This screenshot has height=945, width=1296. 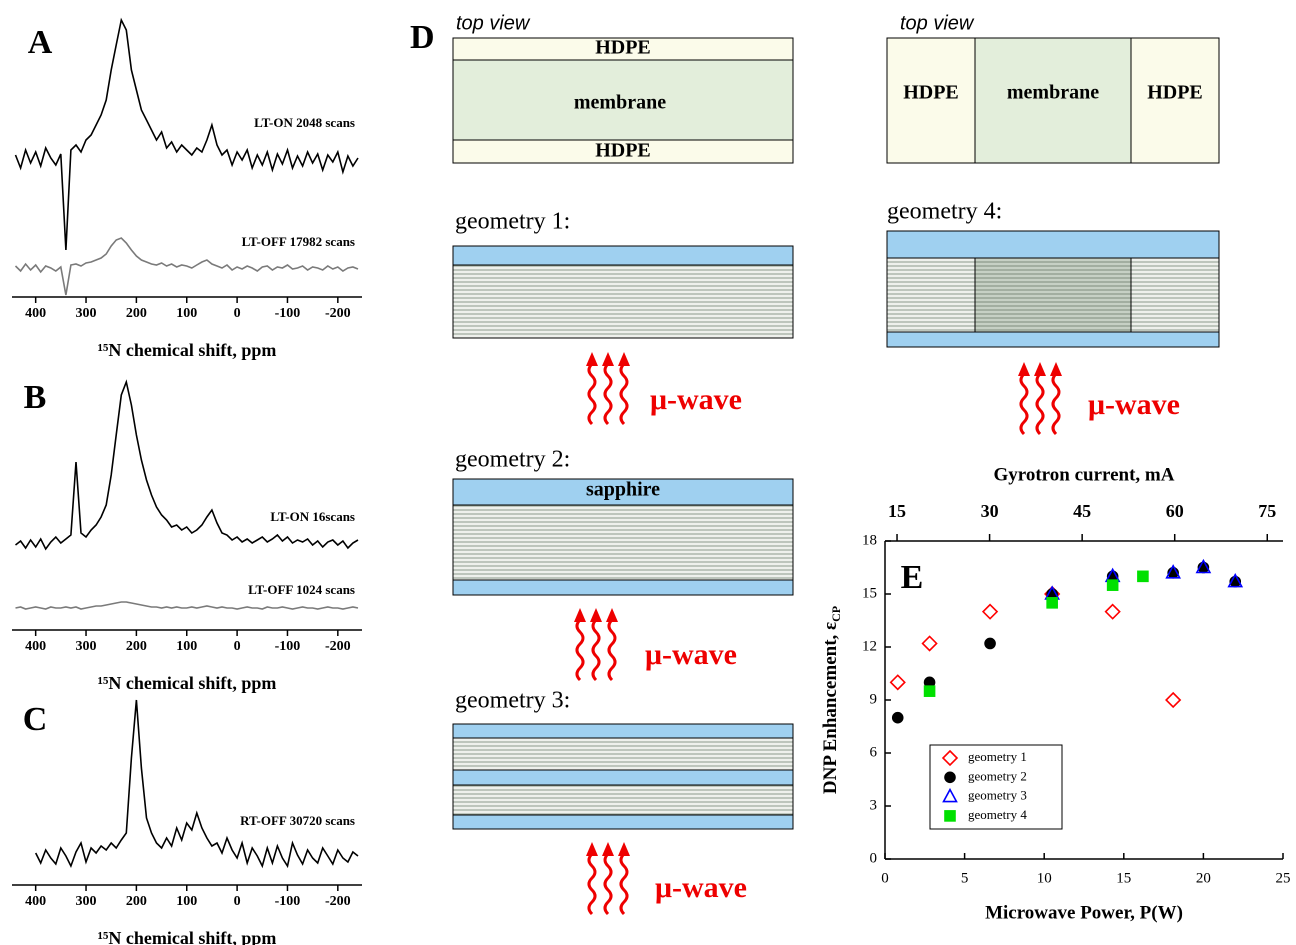 I want to click on x-tick-label: -200, so click(x=338, y=646).